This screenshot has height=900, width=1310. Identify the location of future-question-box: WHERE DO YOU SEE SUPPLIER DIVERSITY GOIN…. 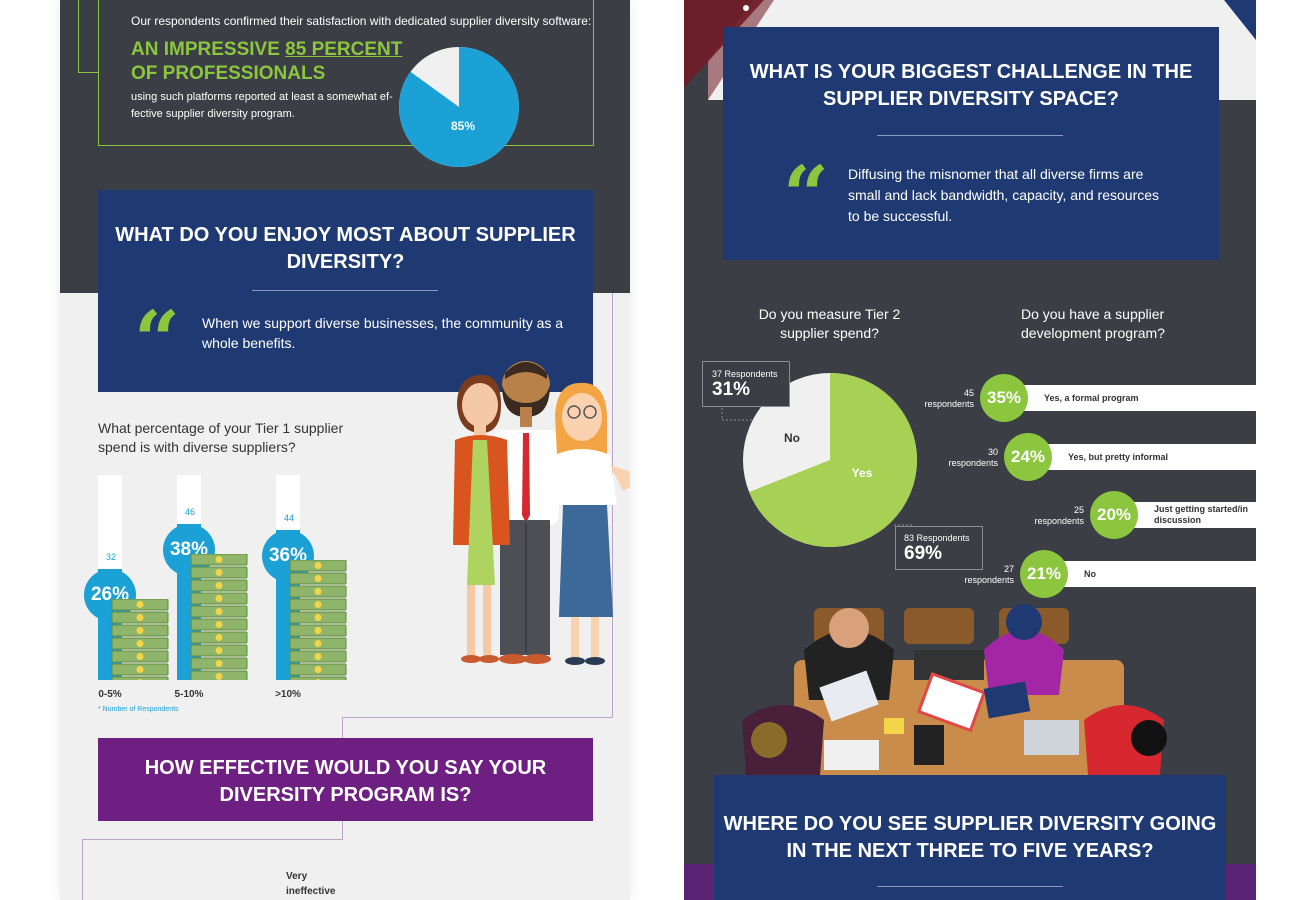
(970, 837).